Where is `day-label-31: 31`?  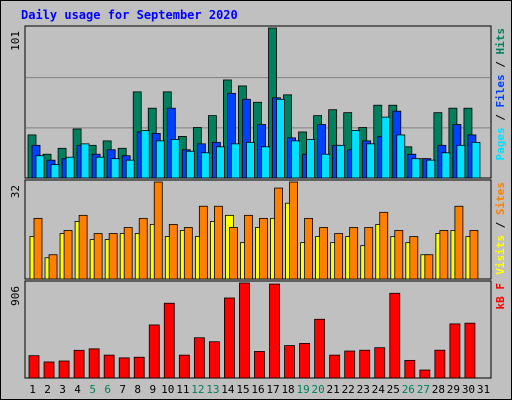
day-label-31: 31 is located at coordinates (483, 389).